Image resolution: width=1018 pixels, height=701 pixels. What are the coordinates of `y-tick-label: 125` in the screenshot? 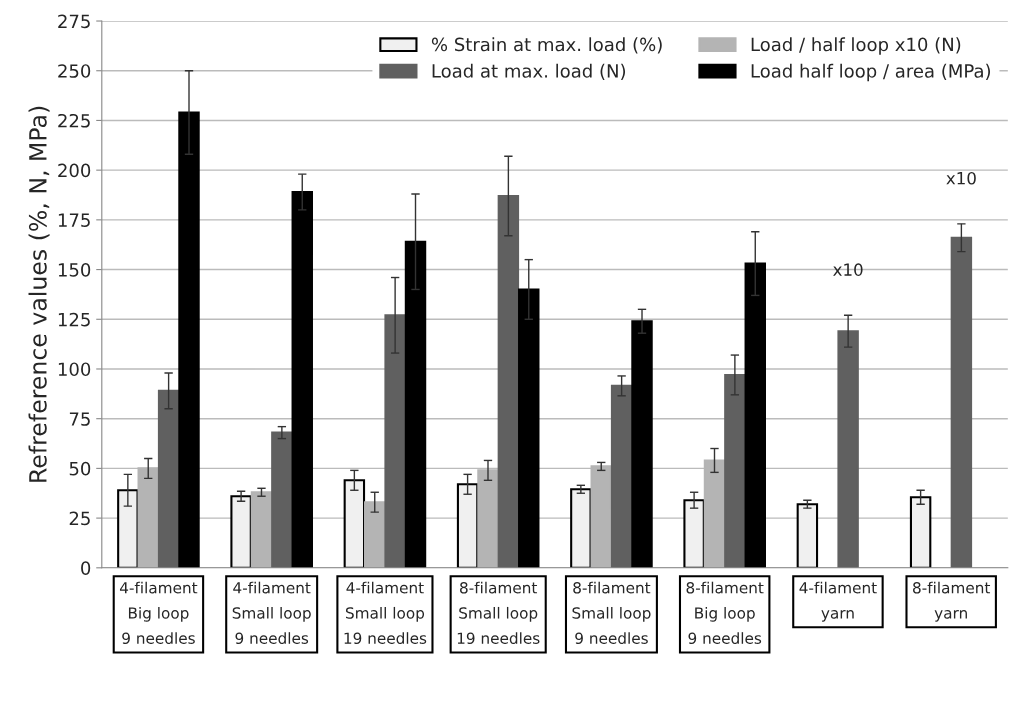 It's located at (74, 319).